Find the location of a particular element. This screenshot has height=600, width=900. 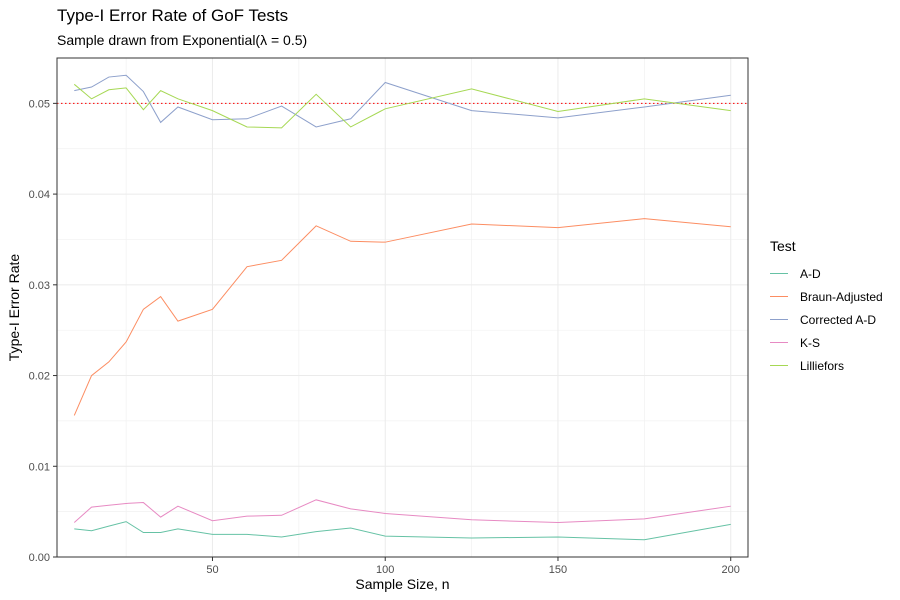

legend-label: Corrected A-D is located at coordinates (838, 319).